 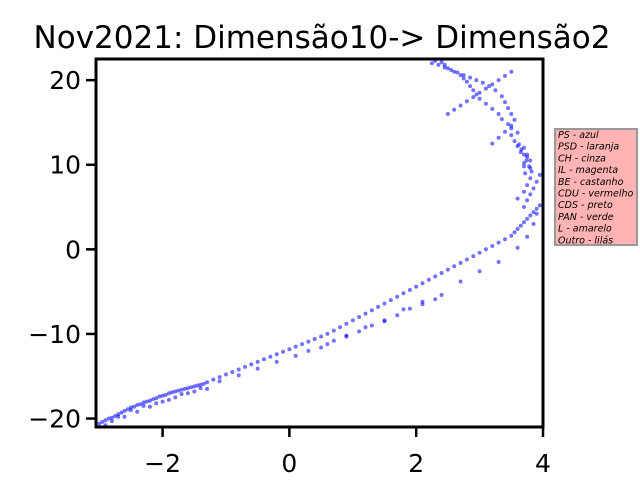 I want to click on legend-entry: CDU - vermelho, so click(x=596, y=194).